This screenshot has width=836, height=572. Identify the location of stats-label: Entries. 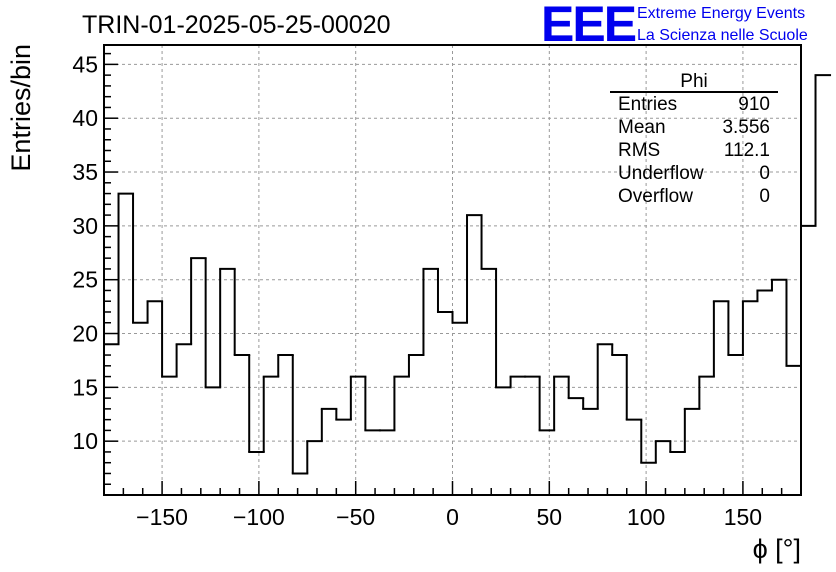
(647, 104).